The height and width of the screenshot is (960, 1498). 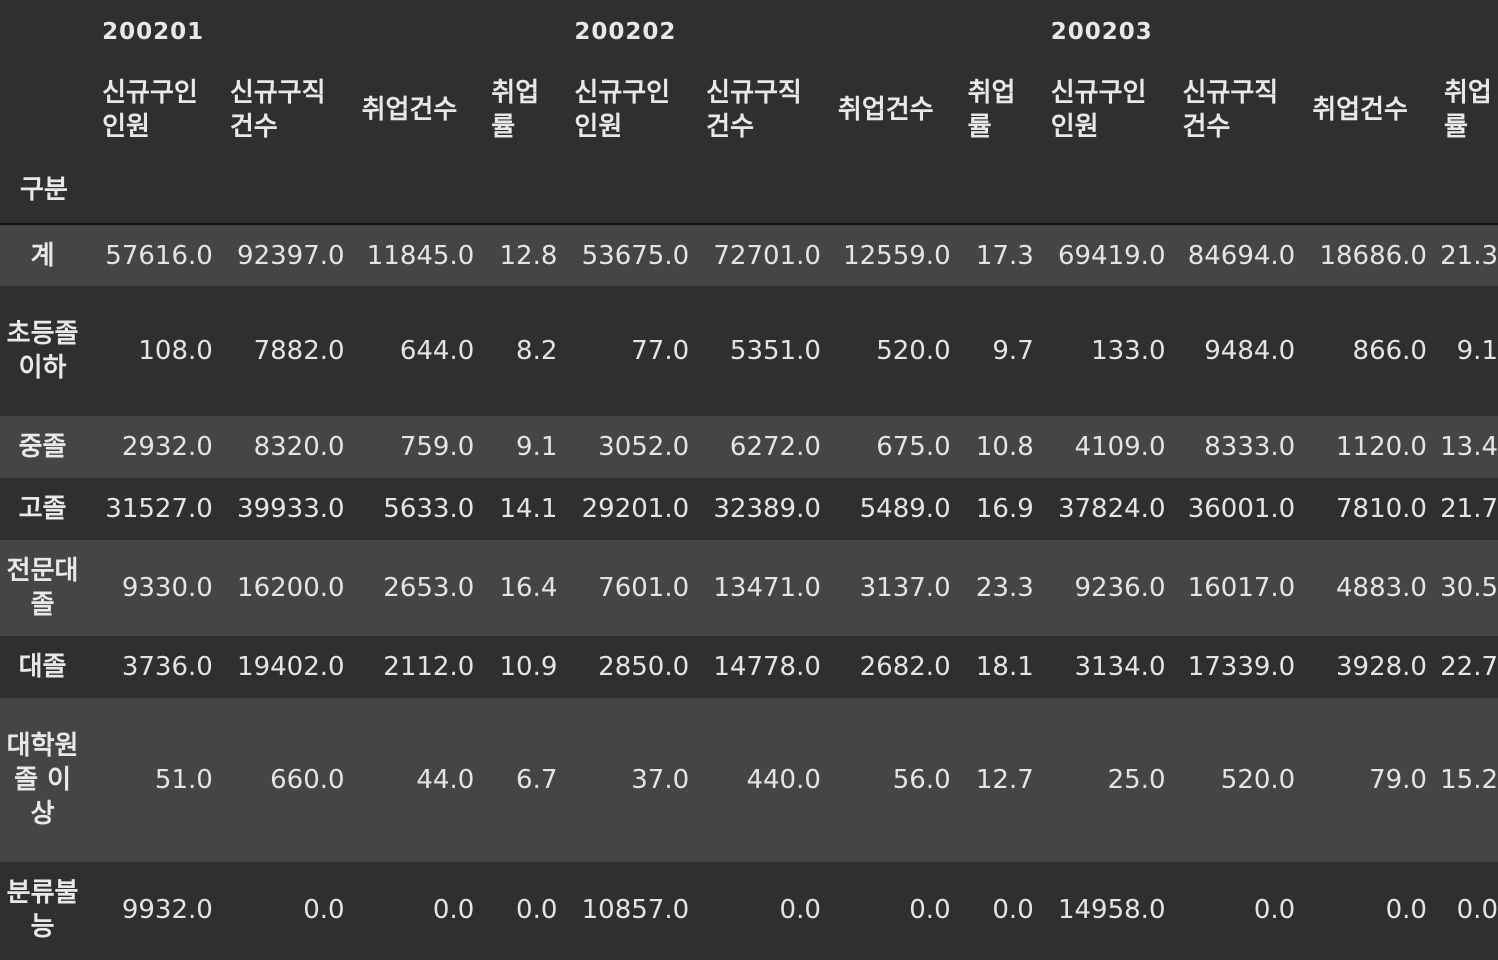 I want to click on table-cell: 15.2, so click(x=1469, y=780).